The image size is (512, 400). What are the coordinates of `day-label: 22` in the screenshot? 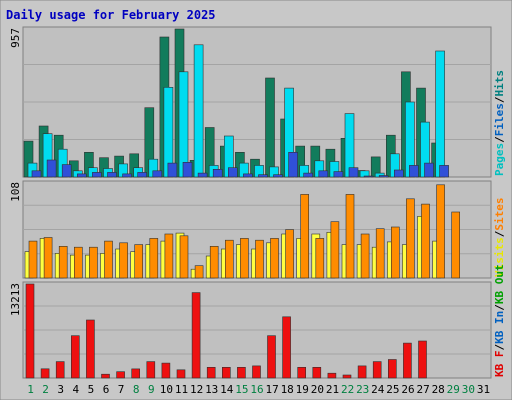 It's located at (347, 389).